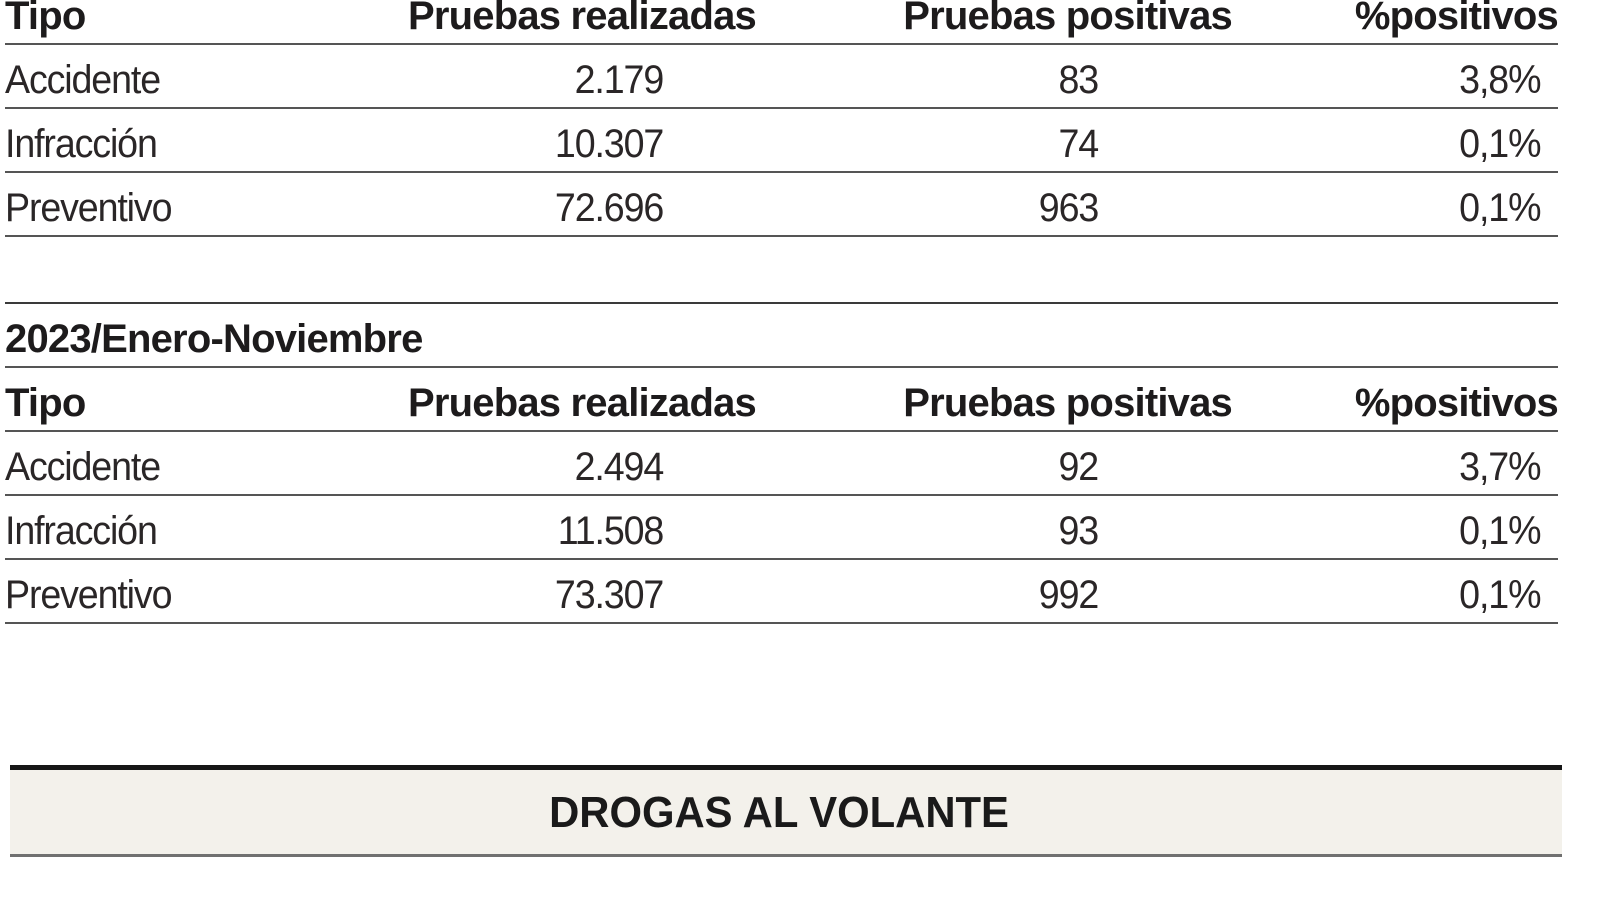  Describe the element at coordinates (1068, 208) in the screenshot. I see `cell-positivas: 963` at that location.